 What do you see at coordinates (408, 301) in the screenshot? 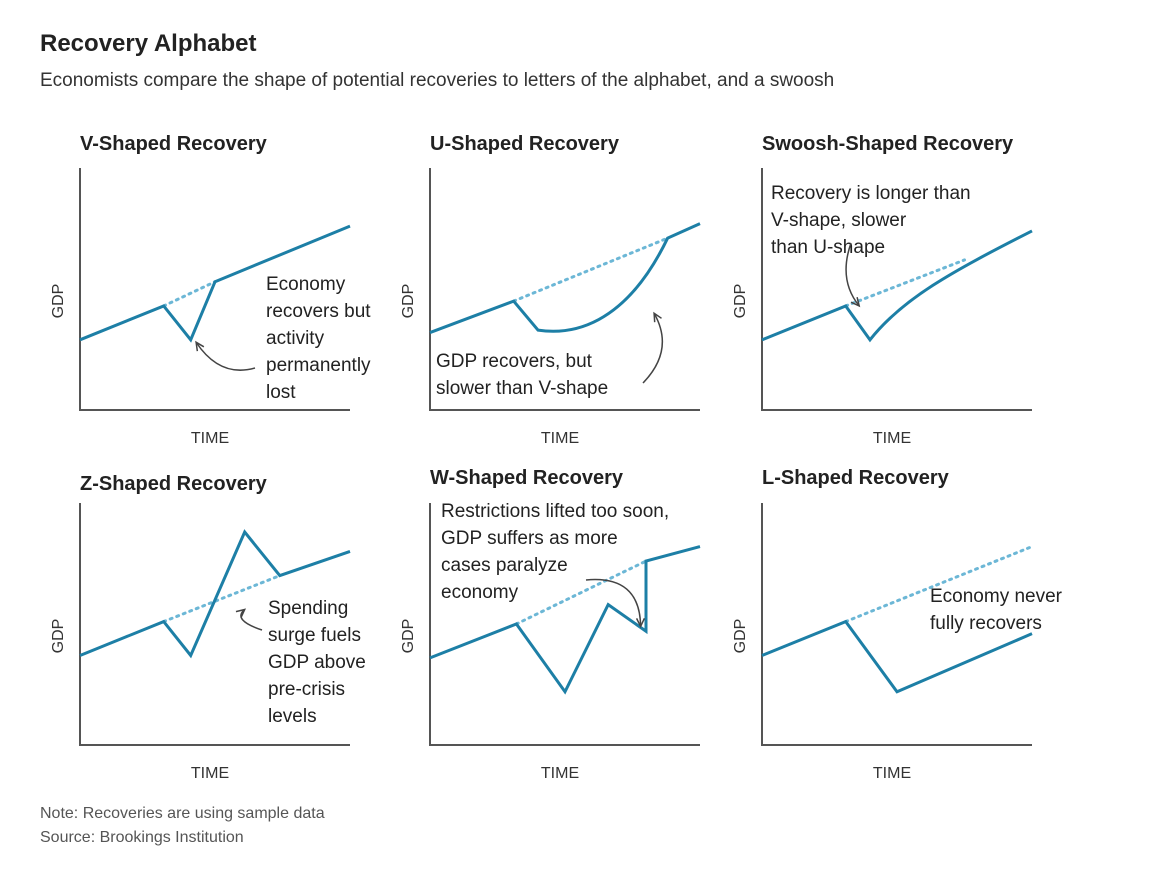
I see `ushaped-y-axis-label: GDP` at bounding box center [408, 301].